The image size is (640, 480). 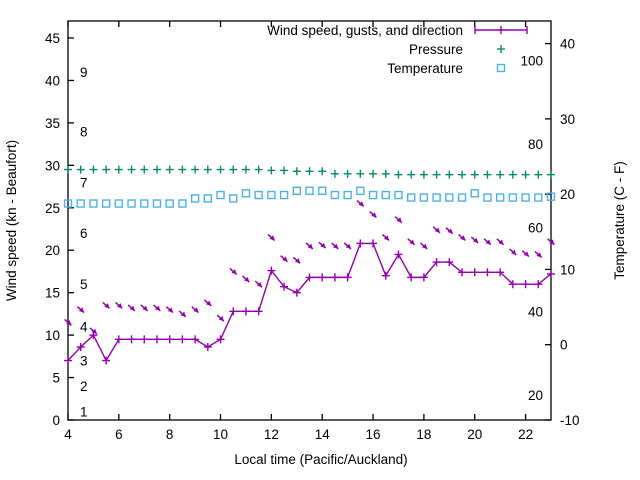 I want to click on y2-axis-title: Temperature (C - F), so click(x=619, y=220).